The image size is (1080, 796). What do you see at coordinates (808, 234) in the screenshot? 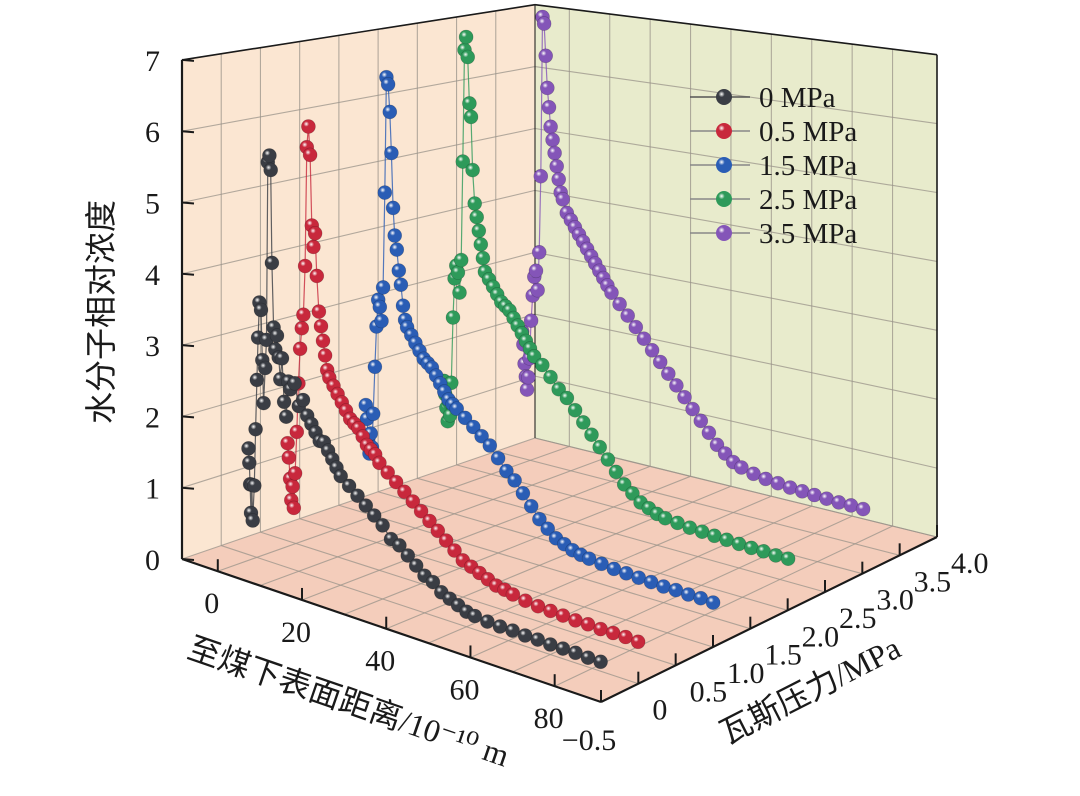
I see `legend-label: 3.5 MPa` at bounding box center [808, 234].